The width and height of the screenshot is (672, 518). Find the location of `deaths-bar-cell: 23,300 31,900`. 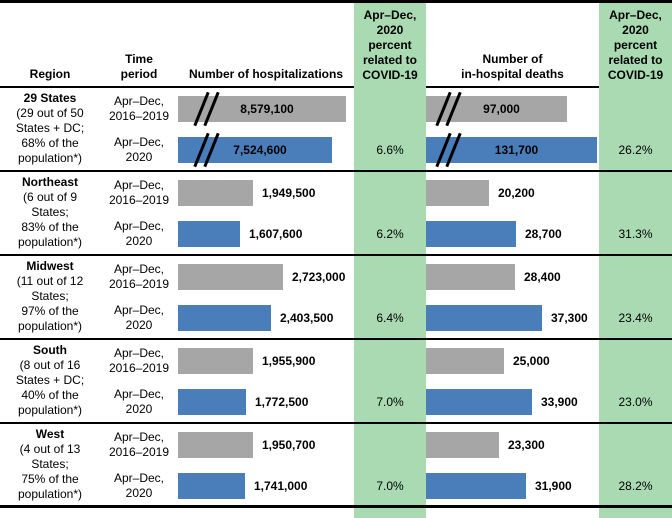

deaths-bar-cell: 23,300 31,900 is located at coordinates (512, 465).